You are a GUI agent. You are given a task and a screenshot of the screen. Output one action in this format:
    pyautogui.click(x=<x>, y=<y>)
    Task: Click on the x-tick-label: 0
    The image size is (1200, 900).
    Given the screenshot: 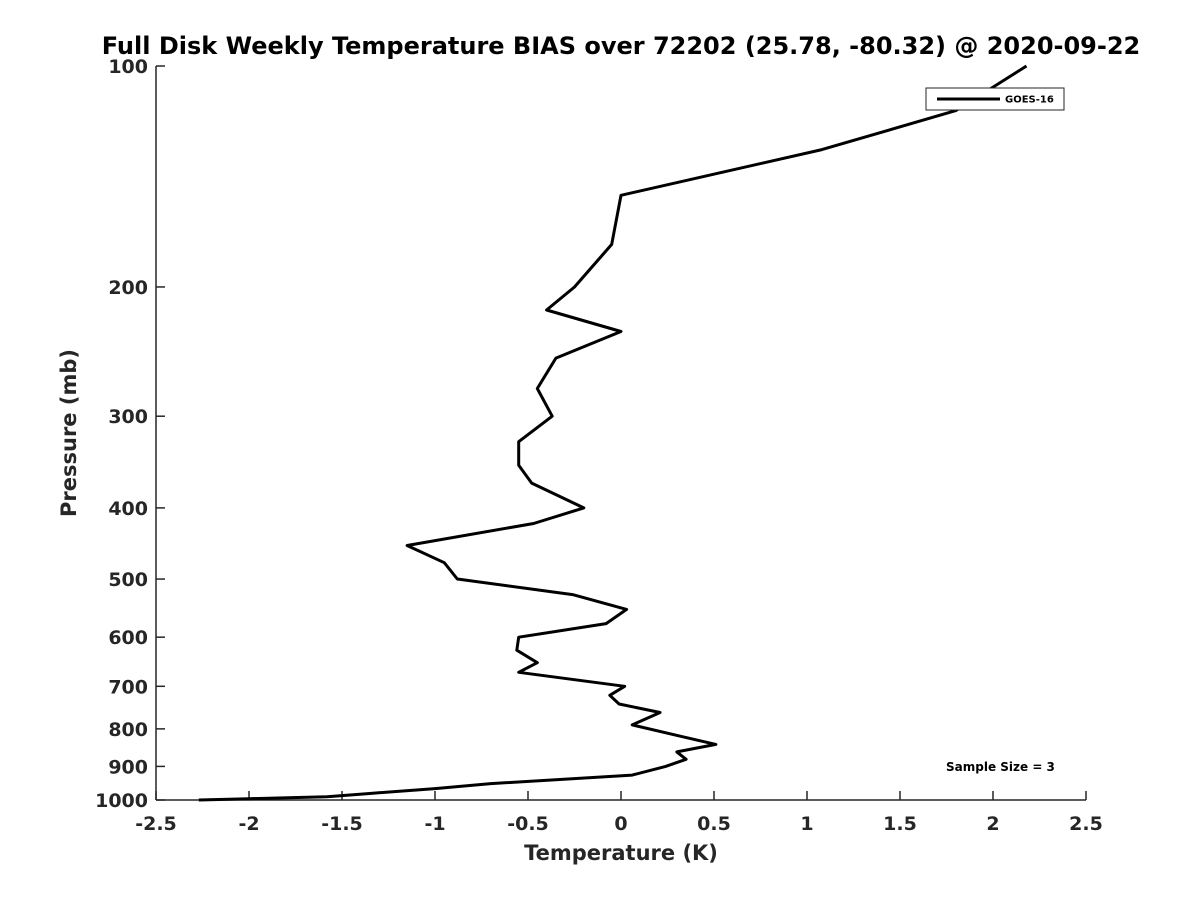 What is the action you would take?
    pyautogui.click(x=620, y=824)
    